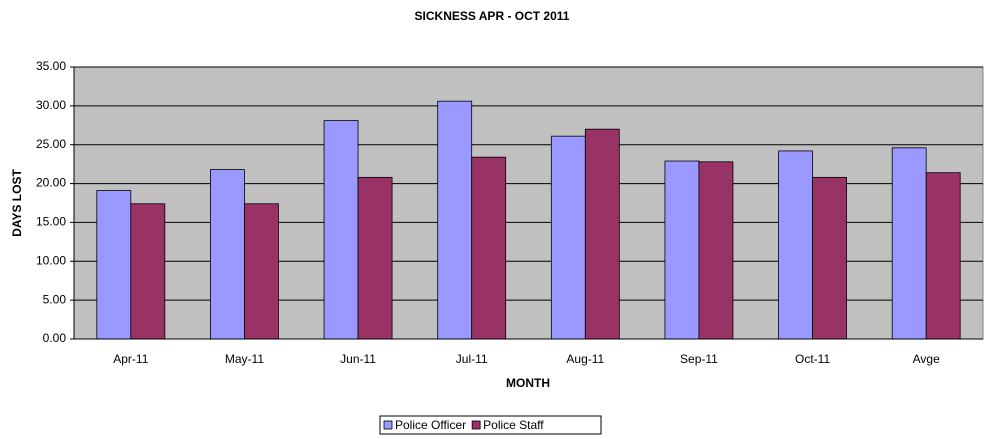 The image size is (985, 439). I want to click on x-tick-label: Jun-11, so click(358, 359).